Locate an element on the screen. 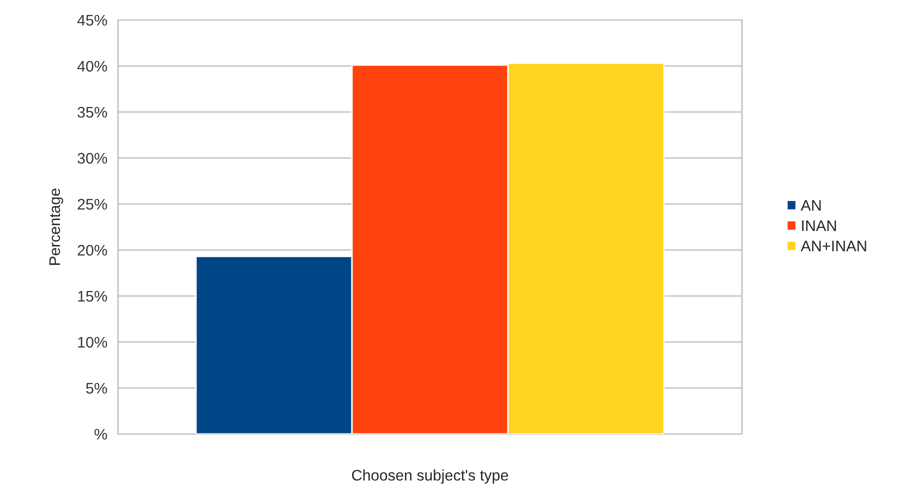 Image resolution: width=897 pixels, height=486 pixels. y-tick-label: 30% is located at coordinates (93, 158).